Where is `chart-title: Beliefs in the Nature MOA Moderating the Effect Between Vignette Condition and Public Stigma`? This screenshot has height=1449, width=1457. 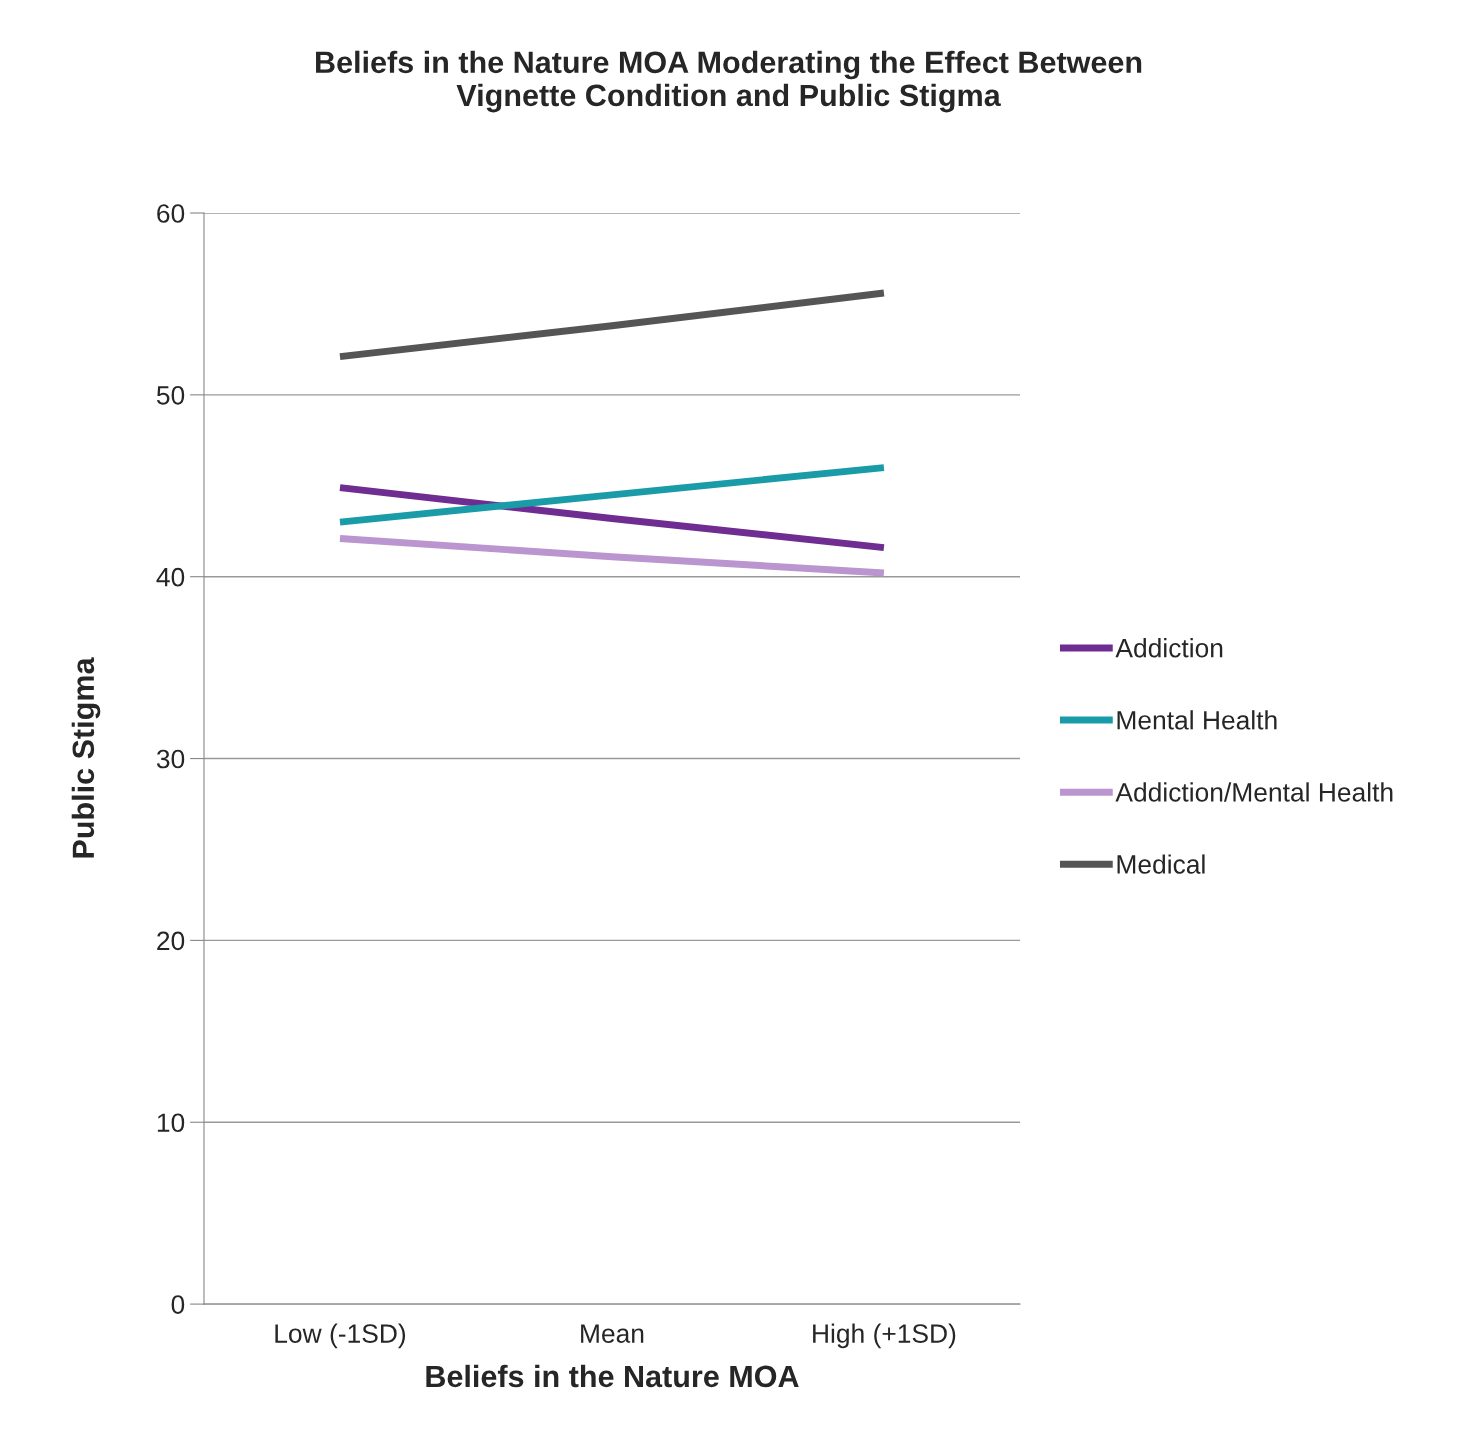
chart-title: Beliefs in the Nature MOA Moderating the Effect Between Vignette Condition and Public Stigma is located at coordinates (729, 81).